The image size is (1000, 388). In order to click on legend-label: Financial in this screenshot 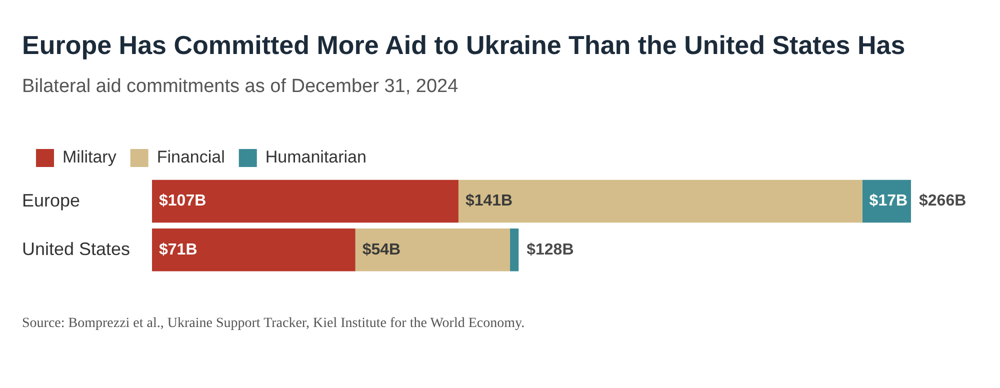, I will do `click(190, 157)`.